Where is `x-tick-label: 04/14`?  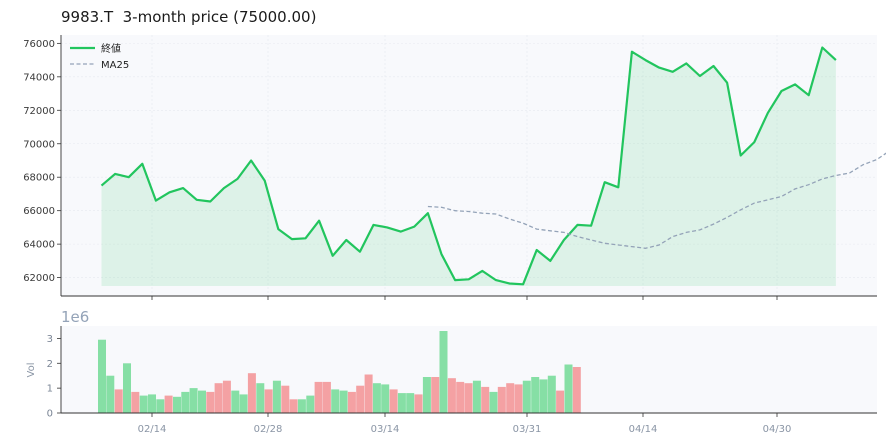 x-tick-label: 04/14 is located at coordinates (643, 429).